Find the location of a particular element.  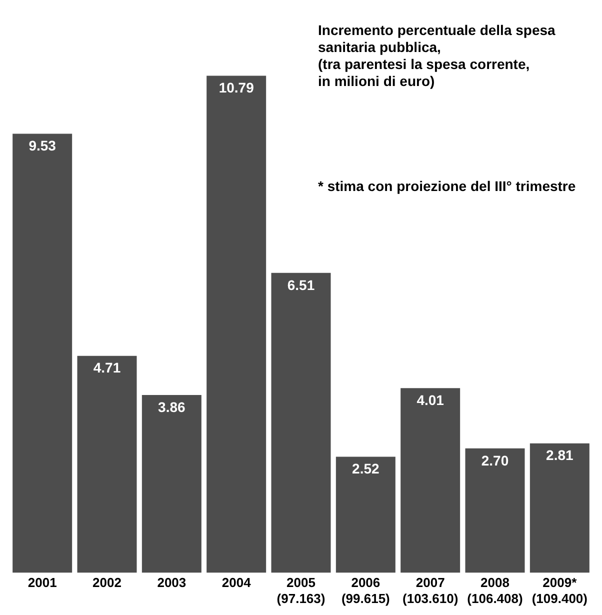

data-label: 4.01 is located at coordinates (430, 400).